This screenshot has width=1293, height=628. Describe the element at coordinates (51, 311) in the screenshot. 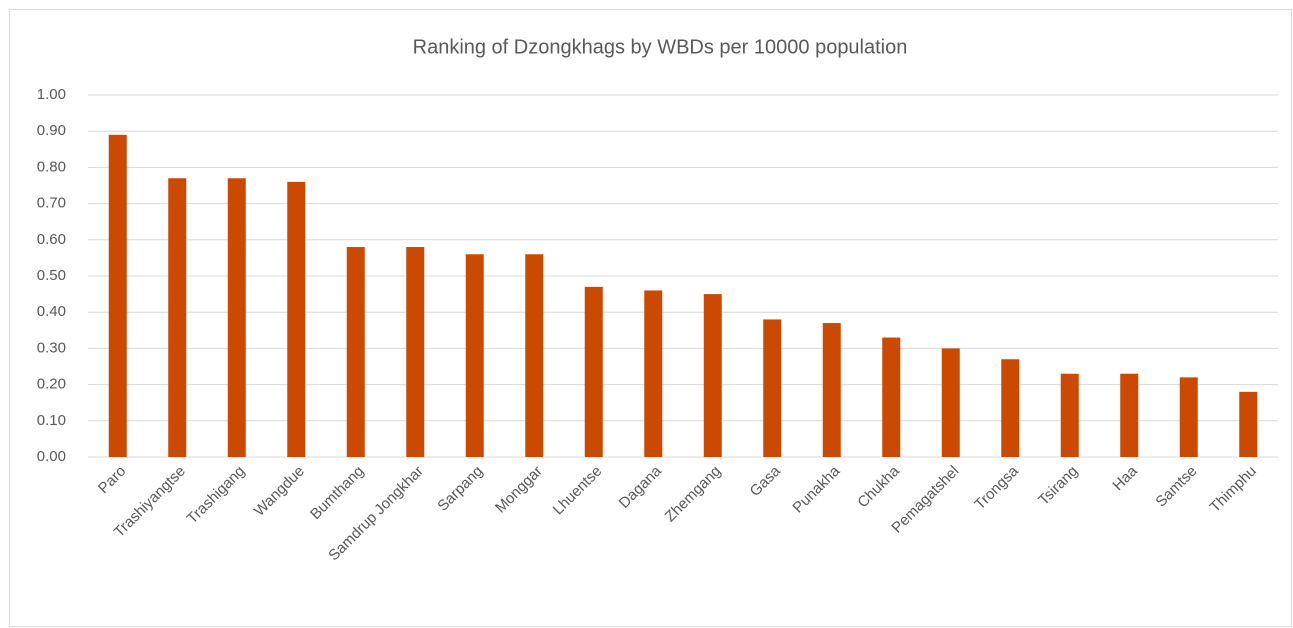

I see `y-tick-label: 0.40` at that location.